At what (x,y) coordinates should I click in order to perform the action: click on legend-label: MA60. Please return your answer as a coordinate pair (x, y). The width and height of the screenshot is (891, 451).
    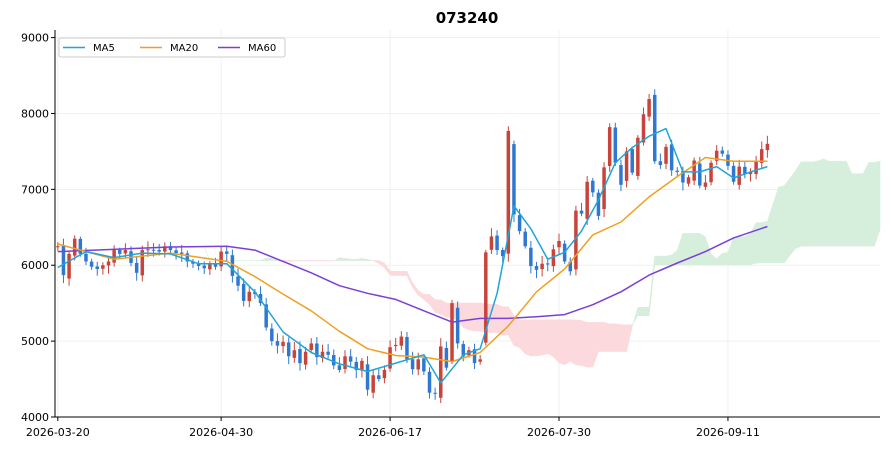
    Looking at the image, I should click on (262, 48).